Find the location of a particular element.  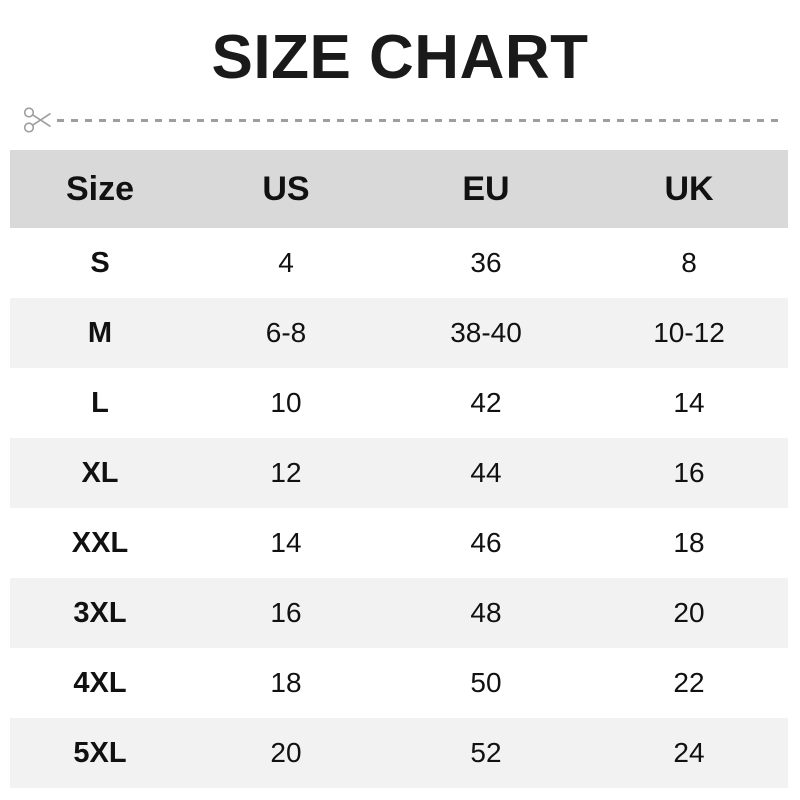

cell-size: L is located at coordinates (100, 402).